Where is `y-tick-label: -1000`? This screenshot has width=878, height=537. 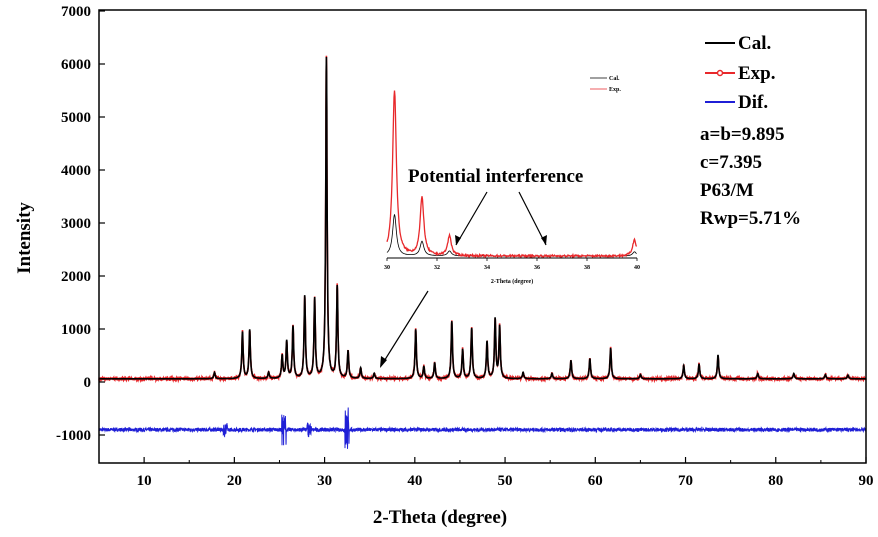
y-tick-label: -1000 is located at coordinates (73, 436).